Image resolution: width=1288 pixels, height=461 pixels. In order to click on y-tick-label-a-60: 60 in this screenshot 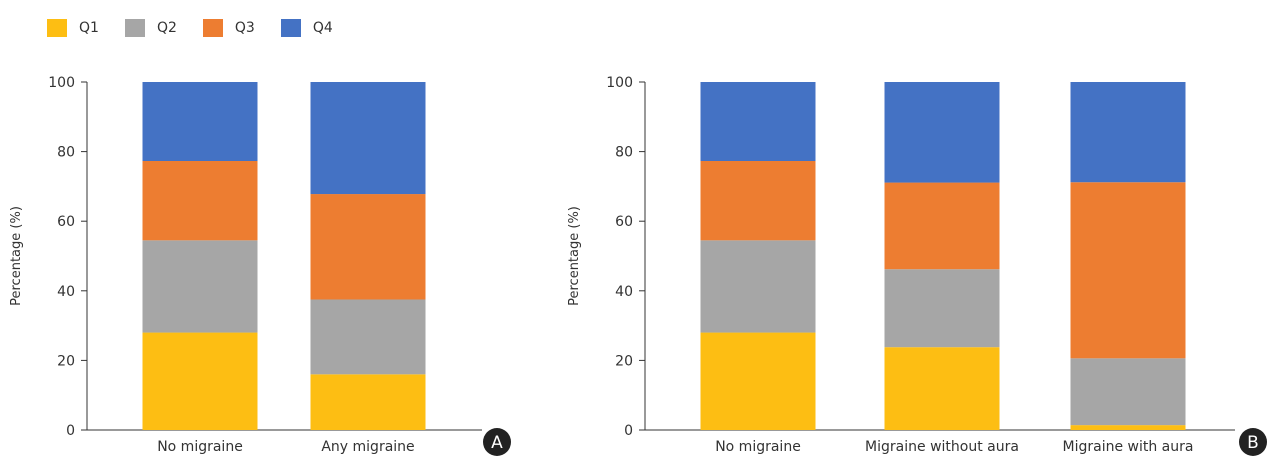, I will do `click(66, 222)`.